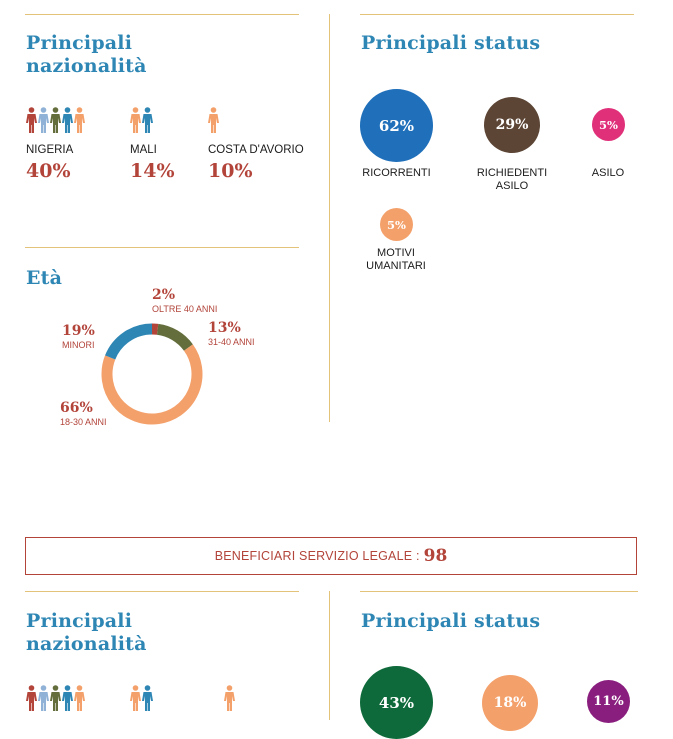 This screenshot has width=673, height=739. I want to click on top-divider-left, so click(162, 14).